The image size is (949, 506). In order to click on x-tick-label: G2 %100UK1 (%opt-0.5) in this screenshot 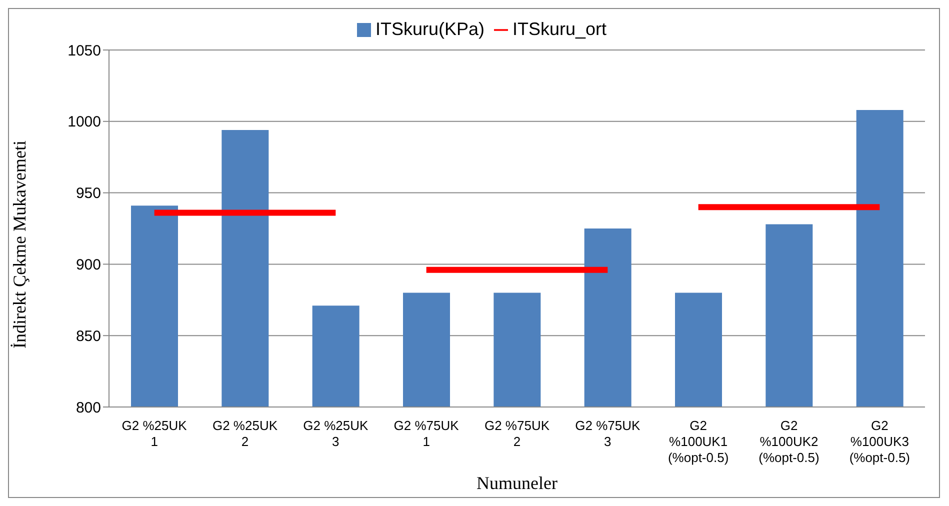, I will do `click(698, 441)`.